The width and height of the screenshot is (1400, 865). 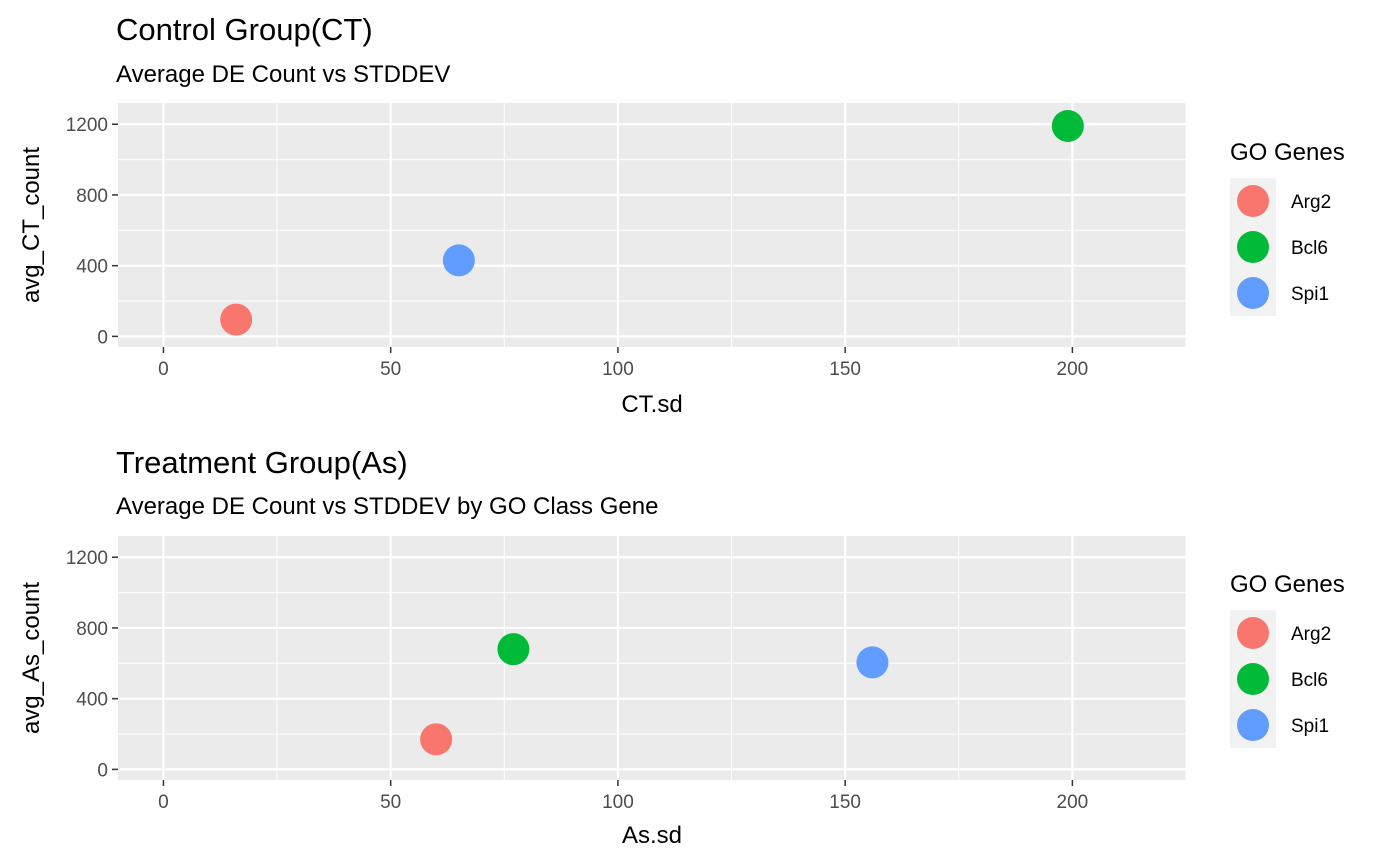 What do you see at coordinates (31, 658) in the screenshot?
I see `y-axis-title: avg_As_count` at bounding box center [31, 658].